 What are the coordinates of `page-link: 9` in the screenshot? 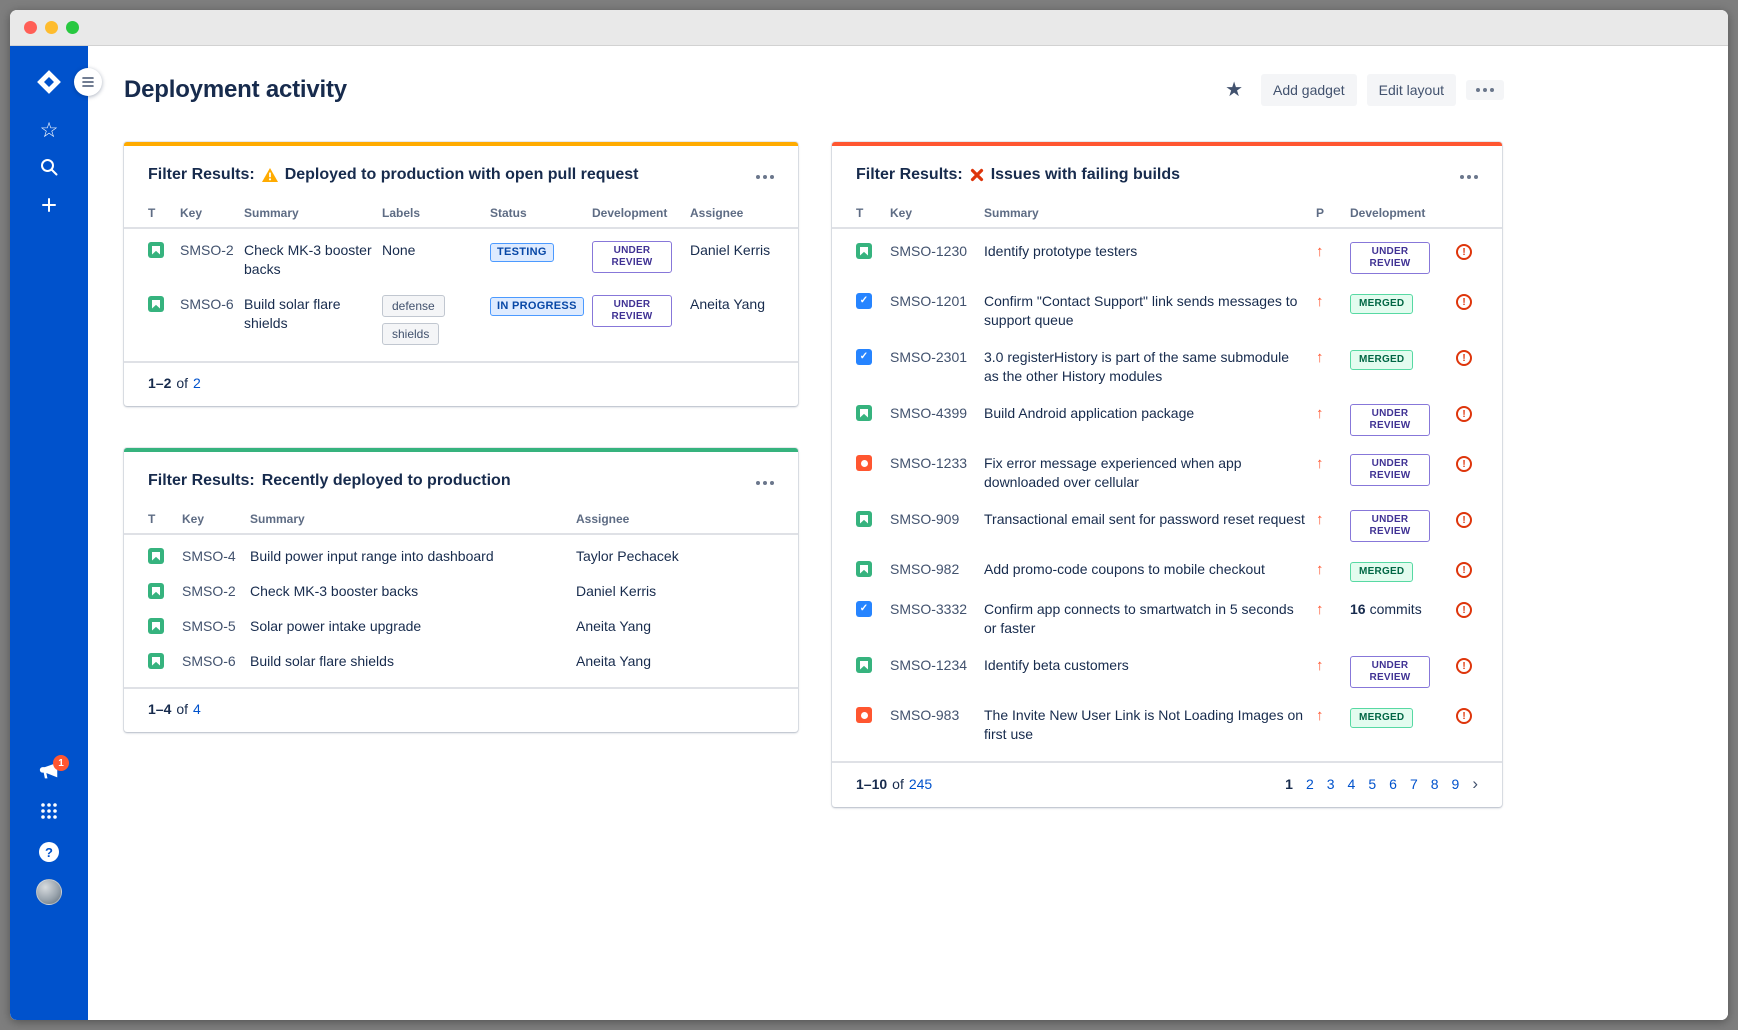 It's located at (1455, 783).